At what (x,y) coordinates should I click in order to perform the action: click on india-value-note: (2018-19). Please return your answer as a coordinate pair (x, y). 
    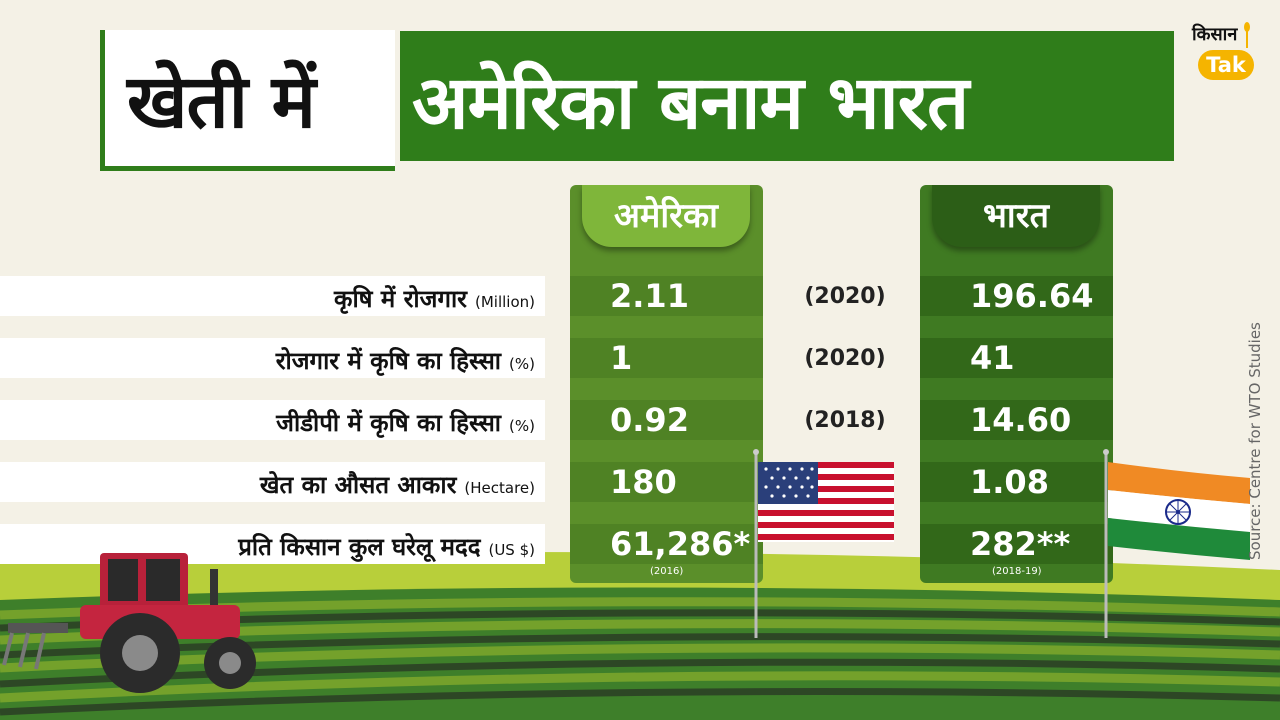
    Looking at the image, I should click on (1017, 571).